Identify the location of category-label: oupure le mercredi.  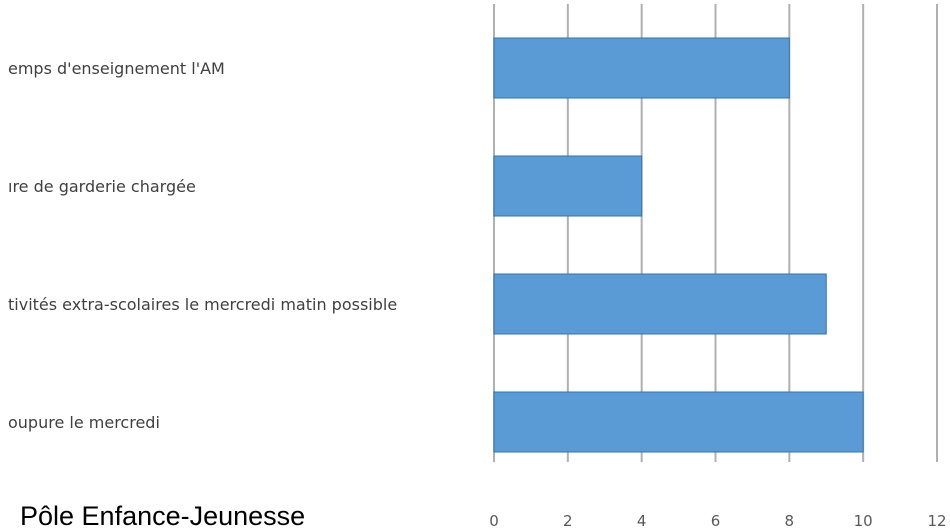
(84, 422).